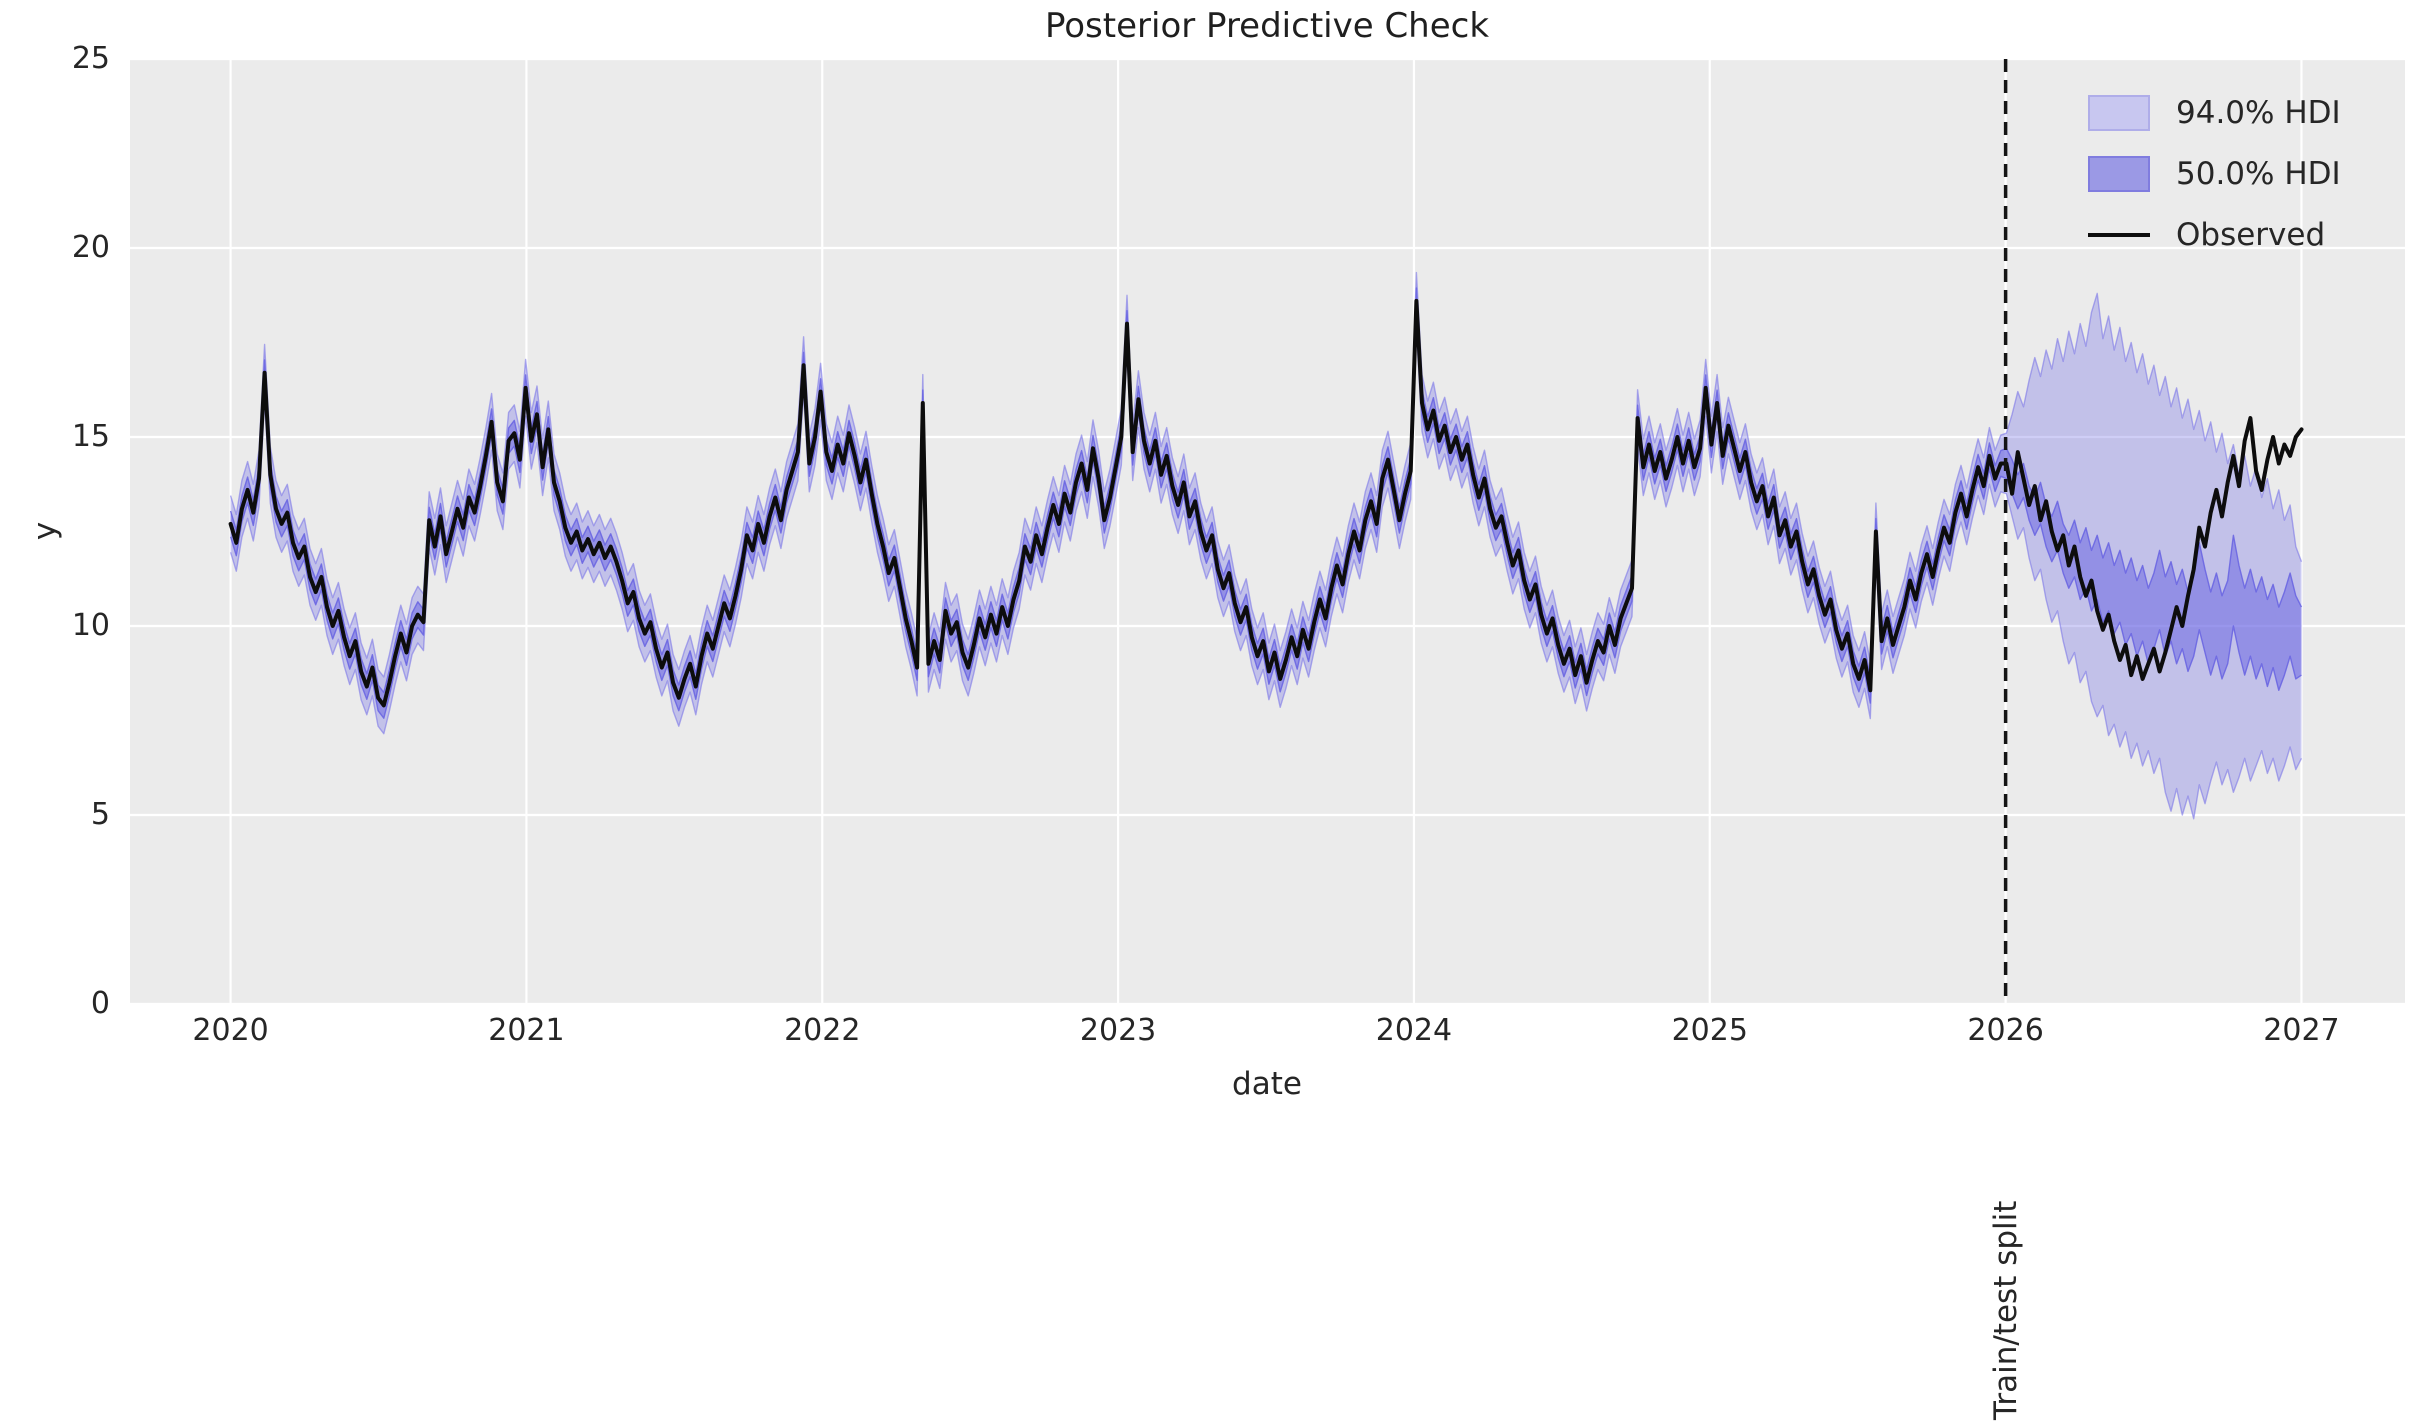 The height and width of the screenshot is (1424, 2423). I want to click on x-tick-label: 2020, so click(230, 1030).